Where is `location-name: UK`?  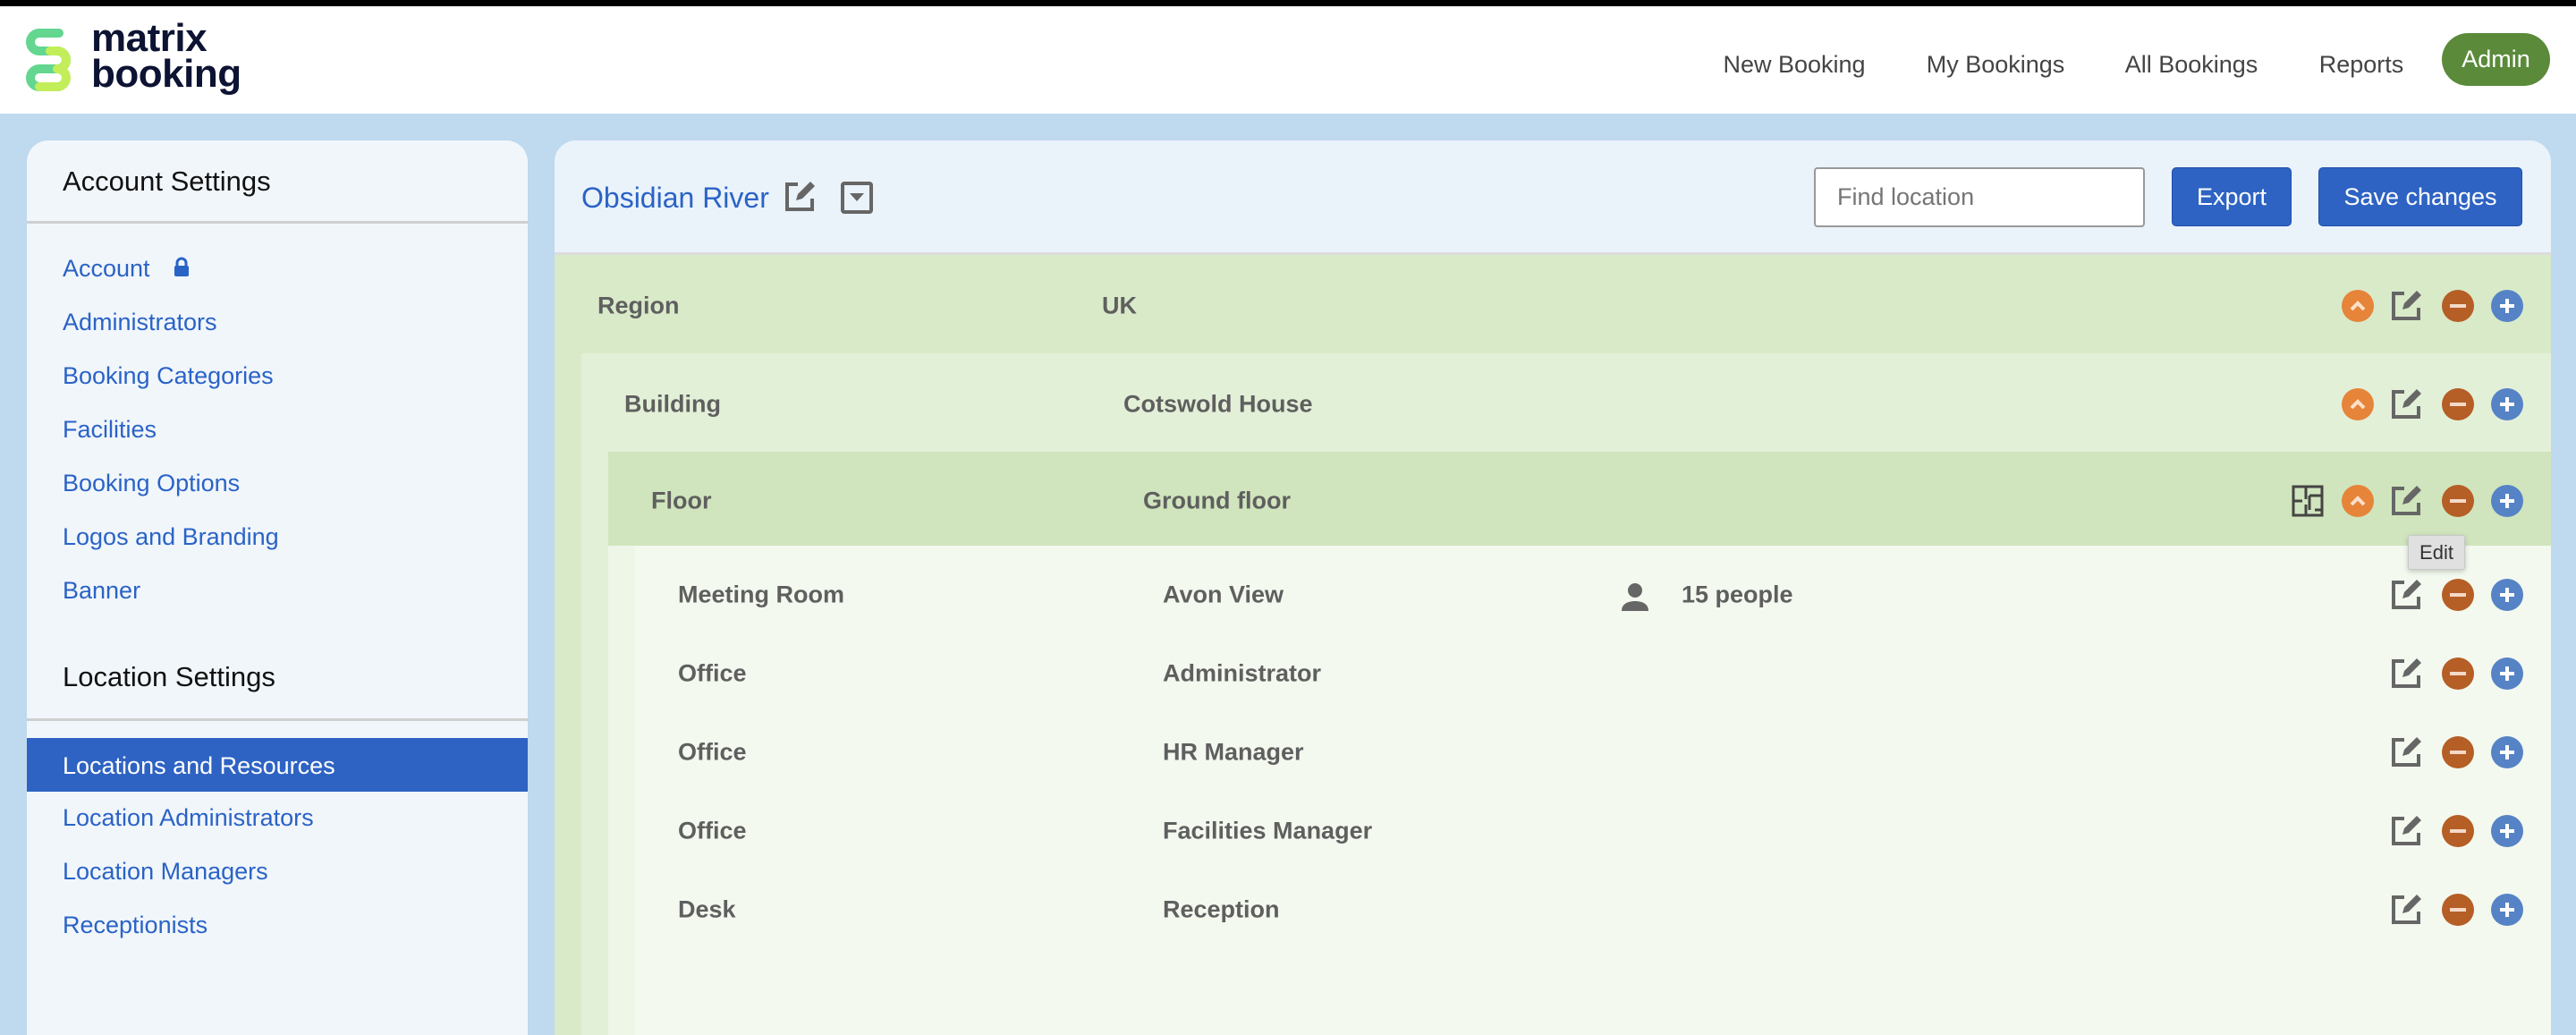 location-name: UK is located at coordinates (1119, 305).